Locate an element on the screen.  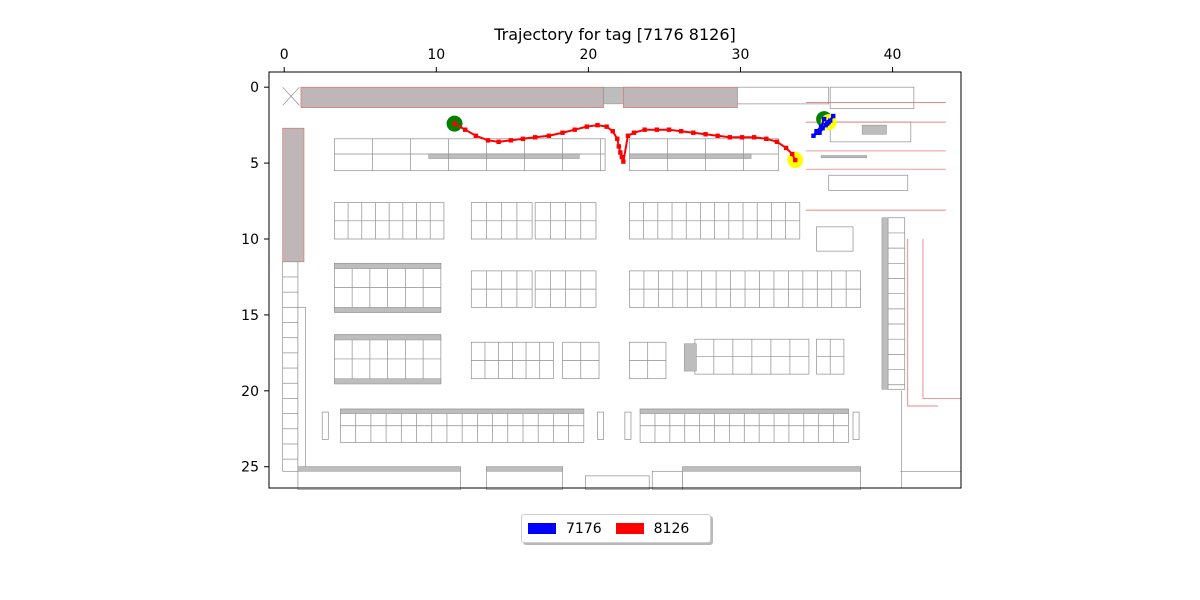
right-column-shelf is located at coordinates (896, 303).